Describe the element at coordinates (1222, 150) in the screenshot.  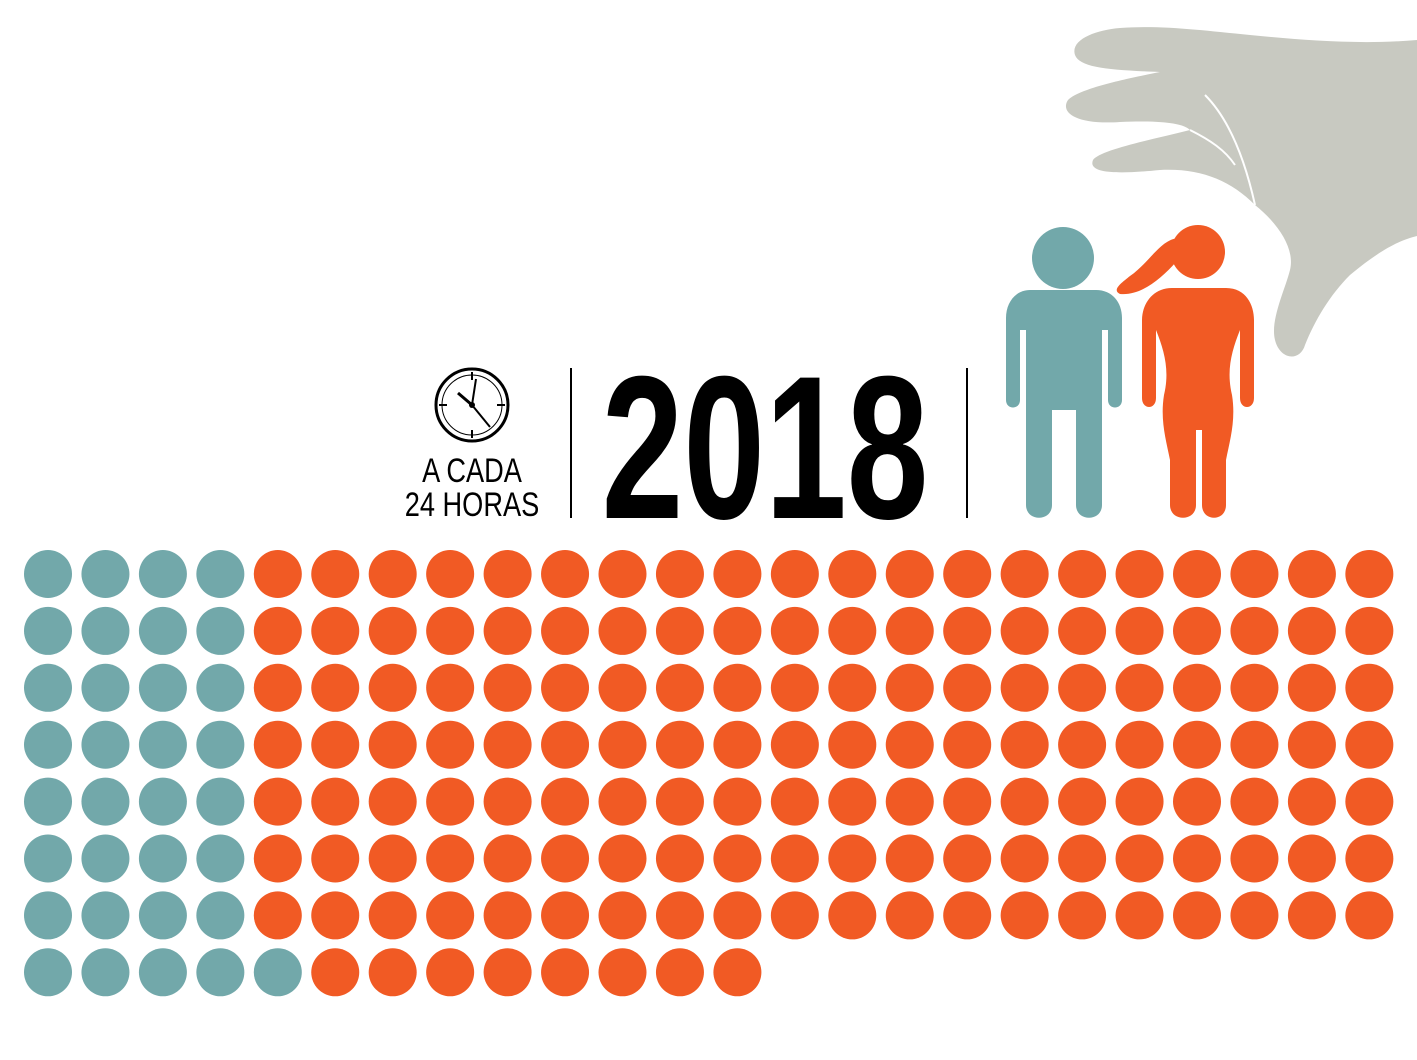
I see `hand-detail` at that location.